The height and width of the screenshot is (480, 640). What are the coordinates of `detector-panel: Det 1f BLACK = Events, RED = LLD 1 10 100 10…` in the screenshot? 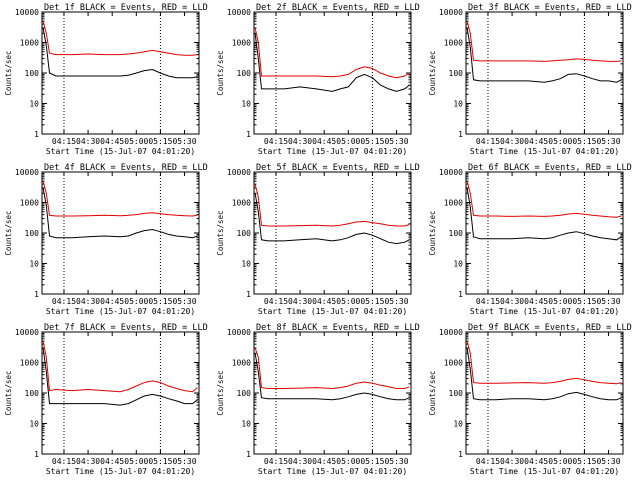 It's located at (106, 79).